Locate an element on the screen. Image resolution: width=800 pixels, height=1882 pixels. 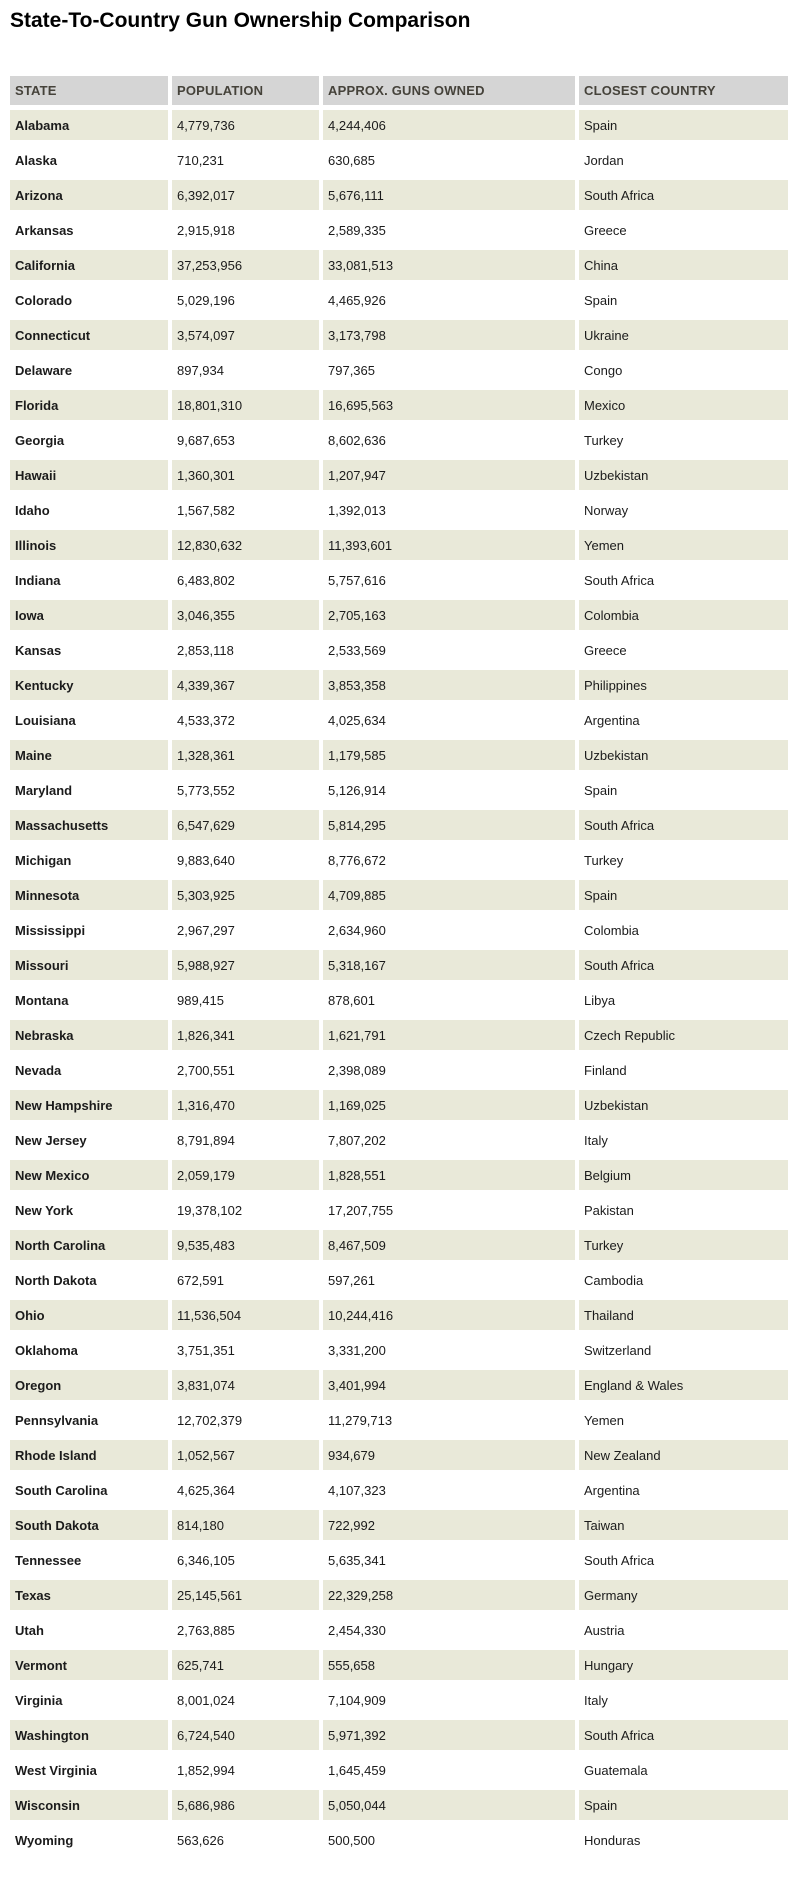
population-cell: 4,339,367 is located at coordinates (245, 685).